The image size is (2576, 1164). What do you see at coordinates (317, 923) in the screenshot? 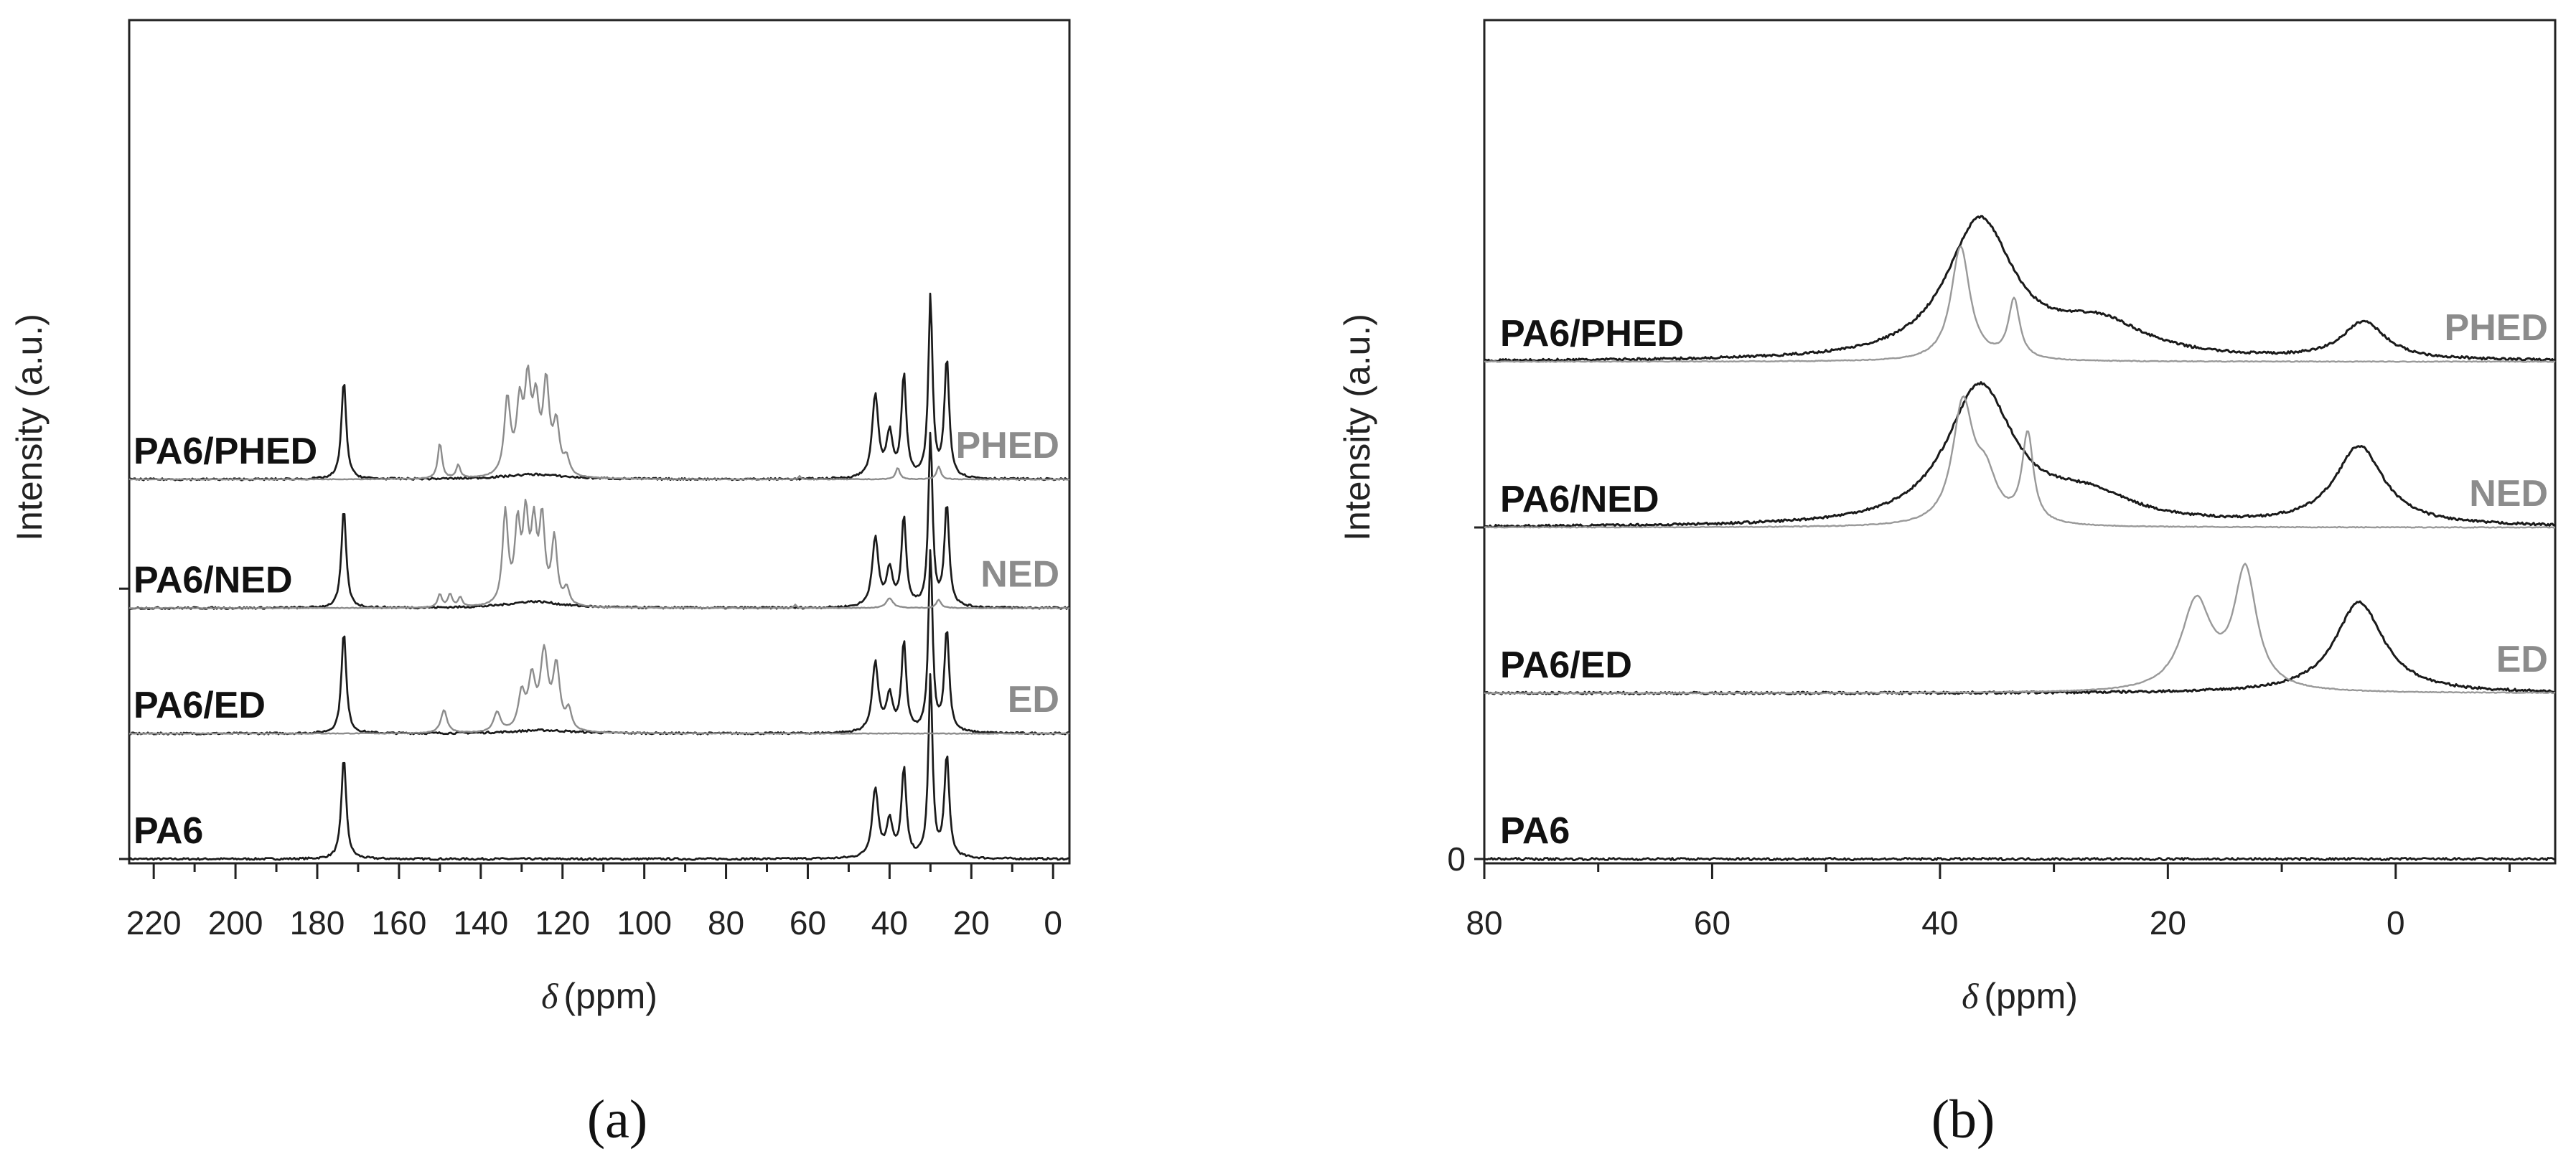
I see `x-tick-label: 180` at bounding box center [317, 923].